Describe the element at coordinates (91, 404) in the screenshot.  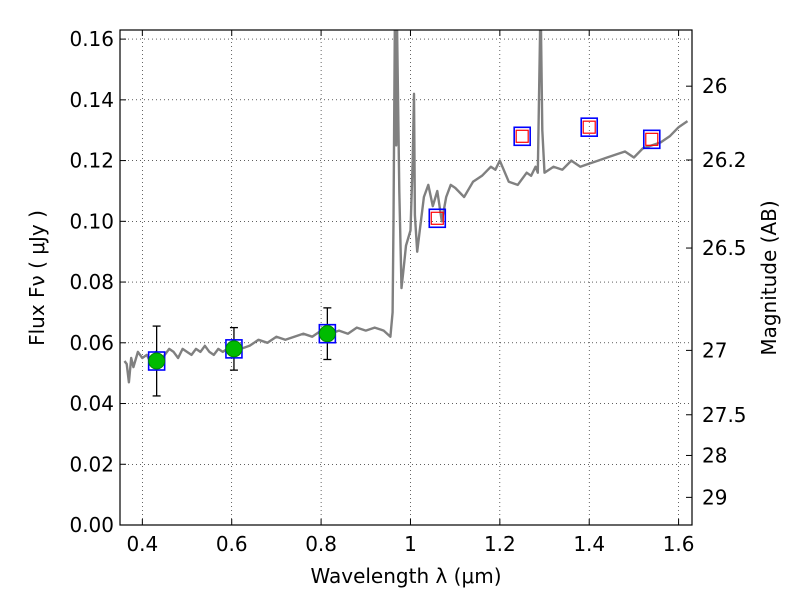
I see `y-tick-label: 0.04` at that location.